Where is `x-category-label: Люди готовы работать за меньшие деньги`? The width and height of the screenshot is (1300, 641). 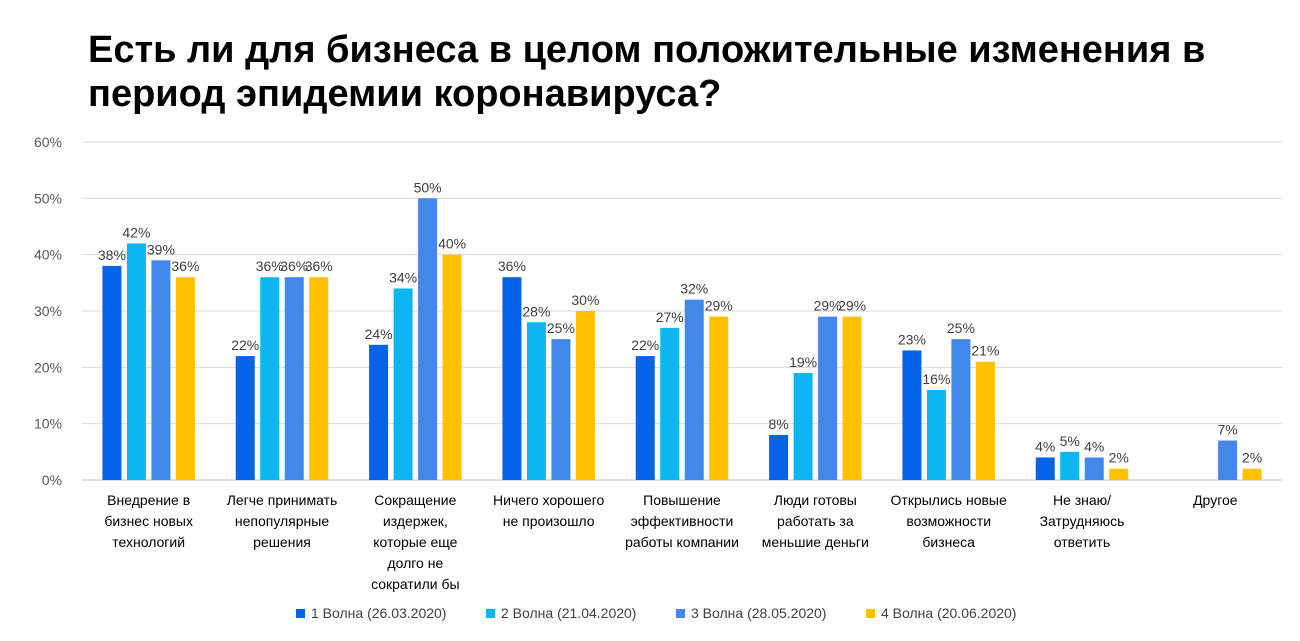 x-category-label: Люди готовы работать за меньшие деньги is located at coordinates (815, 521).